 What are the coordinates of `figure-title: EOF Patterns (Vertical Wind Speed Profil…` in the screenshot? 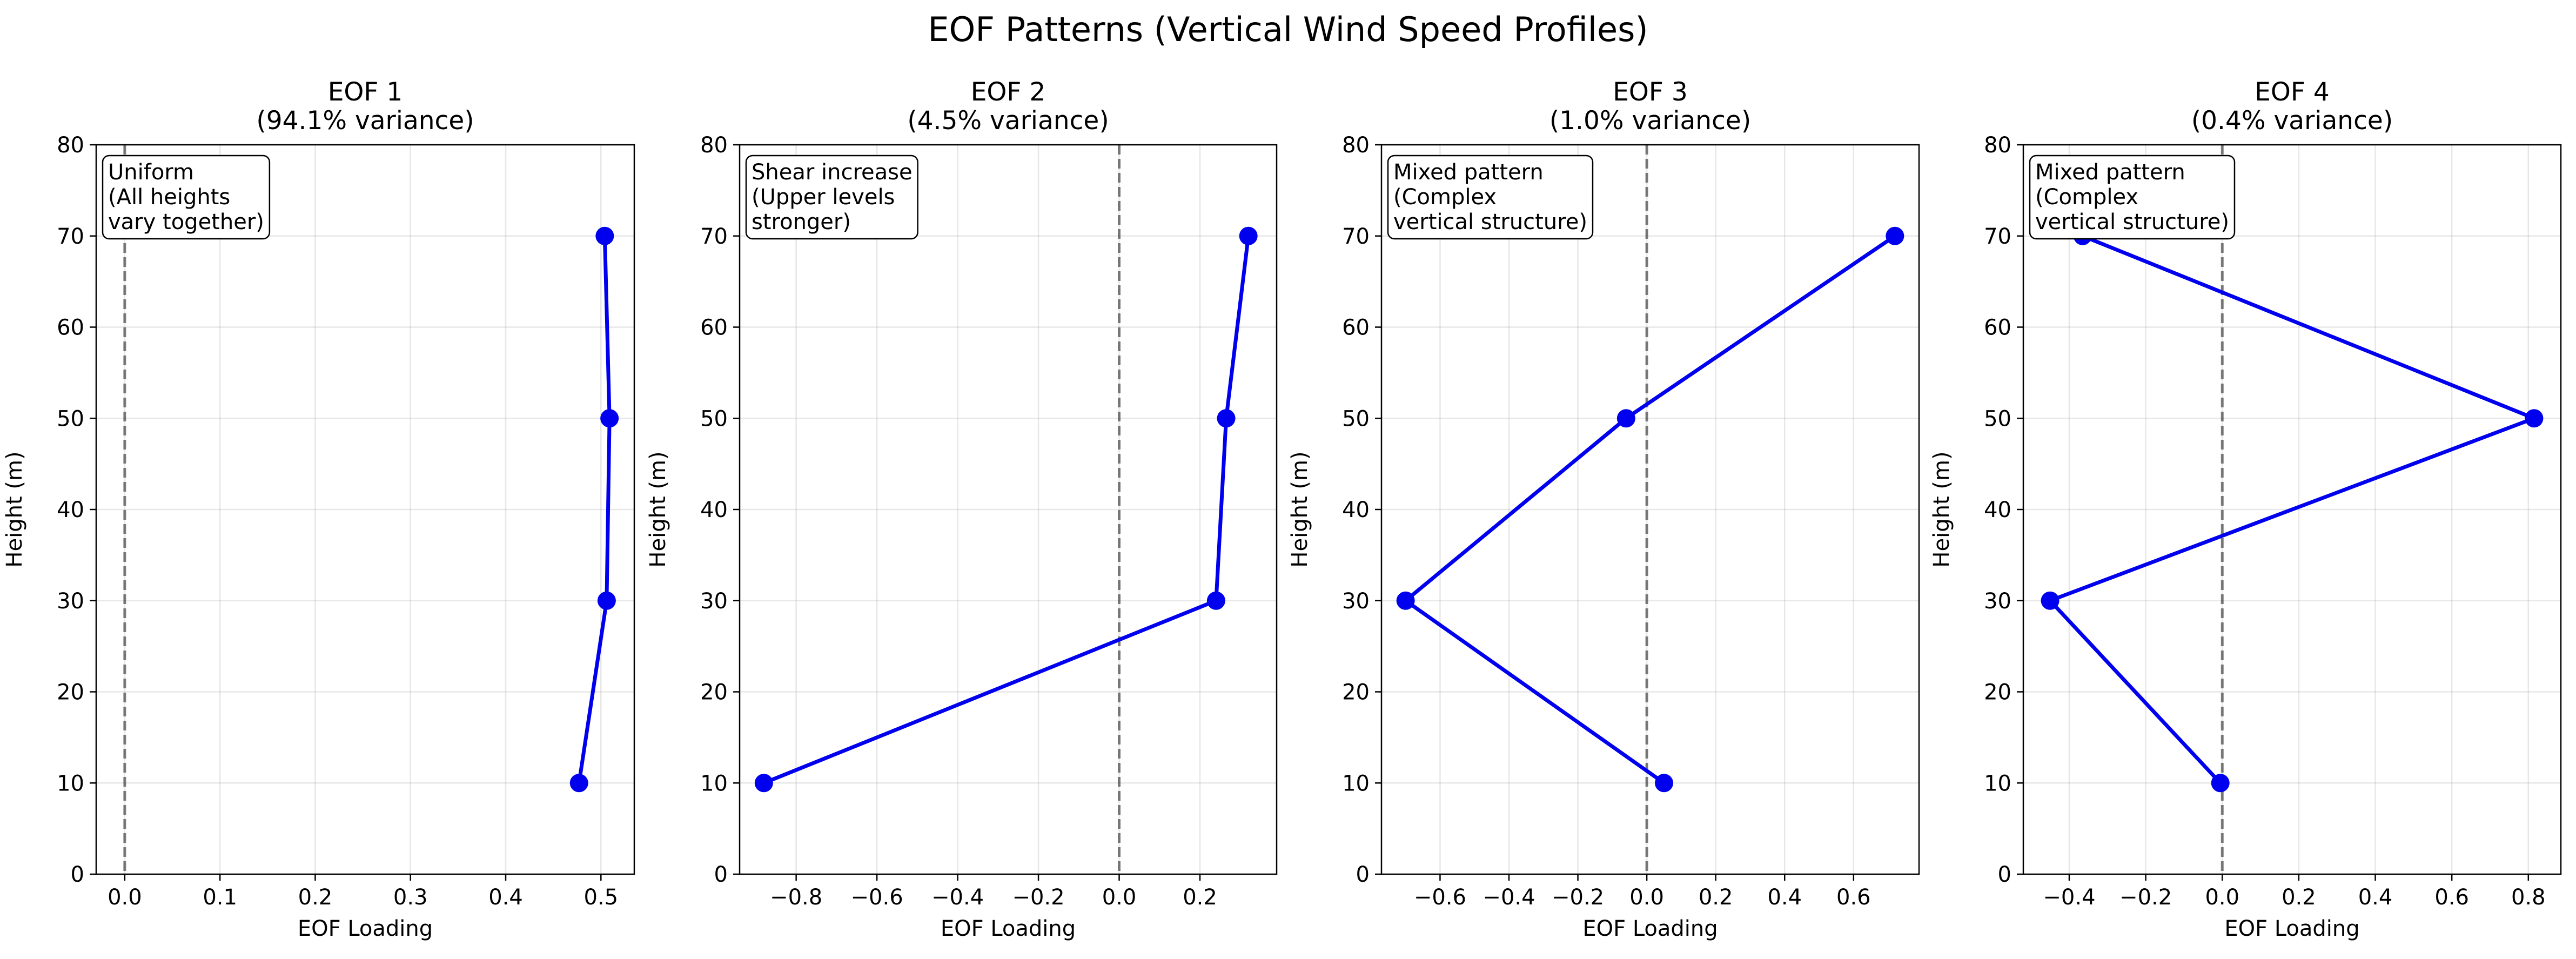 It's located at (1288, 29).